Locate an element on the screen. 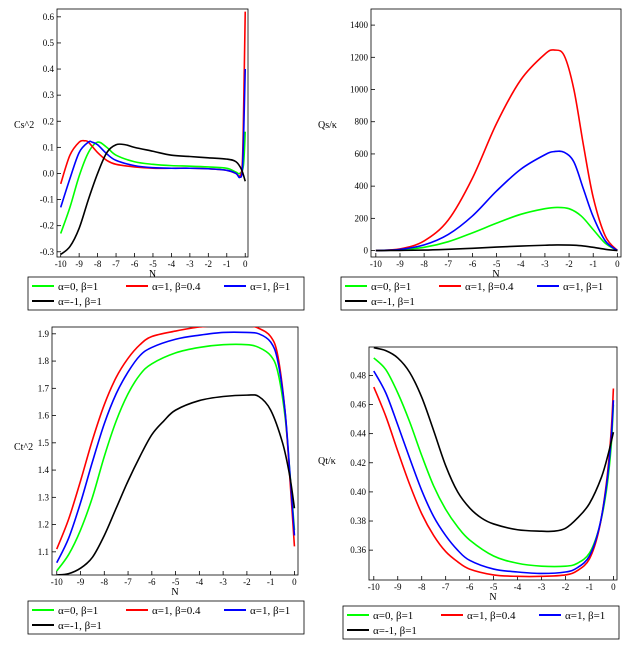 The height and width of the screenshot is (648, 627). y-tick-label: 0.3 is located at coordinates (49, 95).